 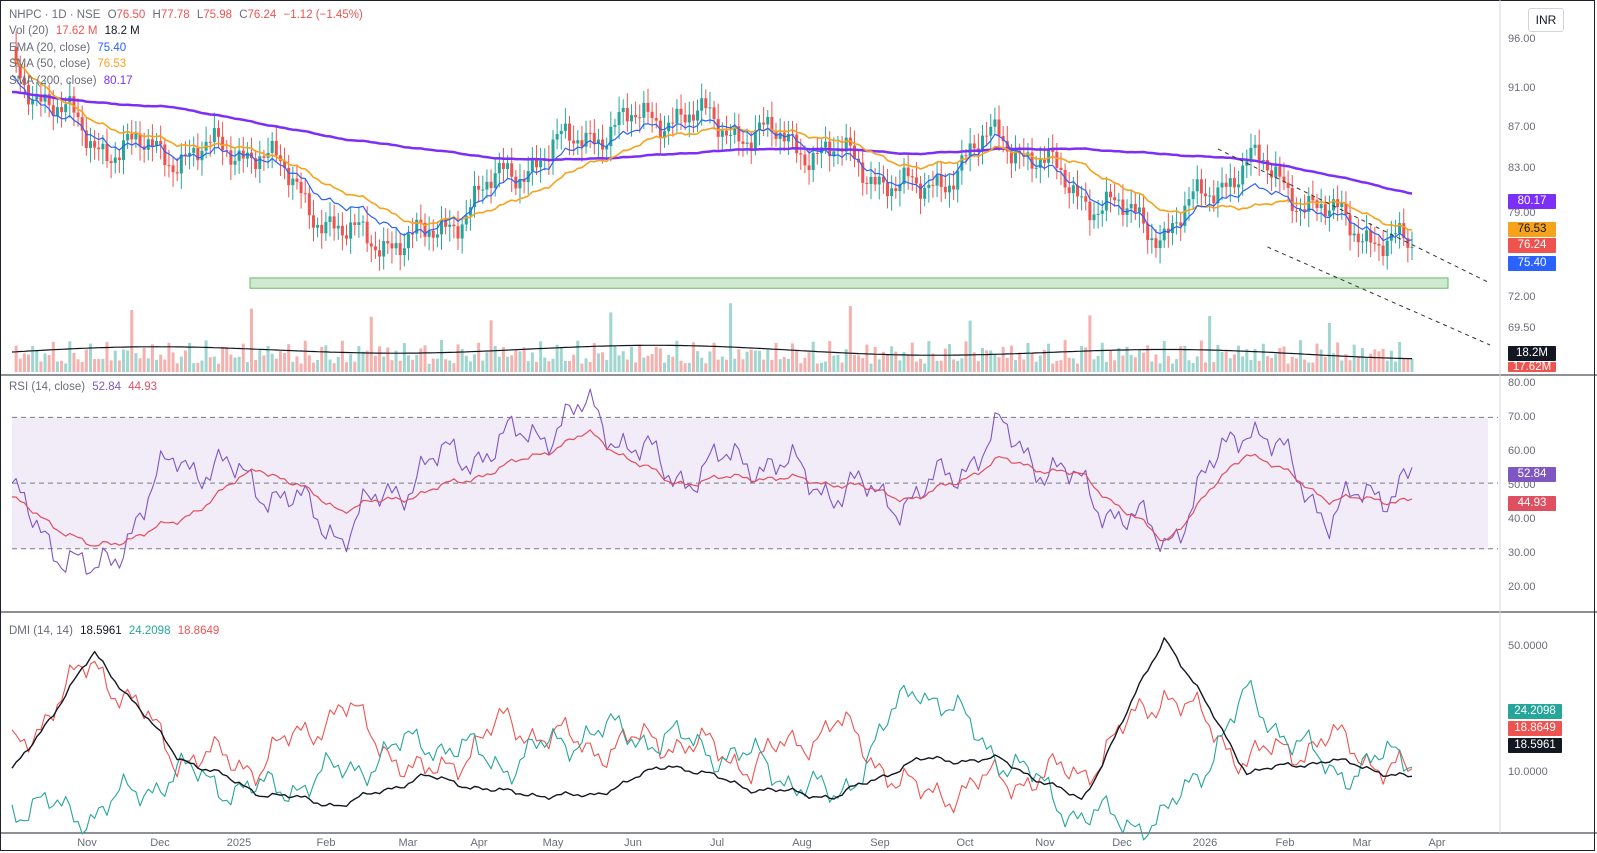 What do you see at coordinates (74, 31) in the screenshot?
I see `vol-legend: Vol (20) 17.62 M 18.2 M` at bounding box center [74, 31].